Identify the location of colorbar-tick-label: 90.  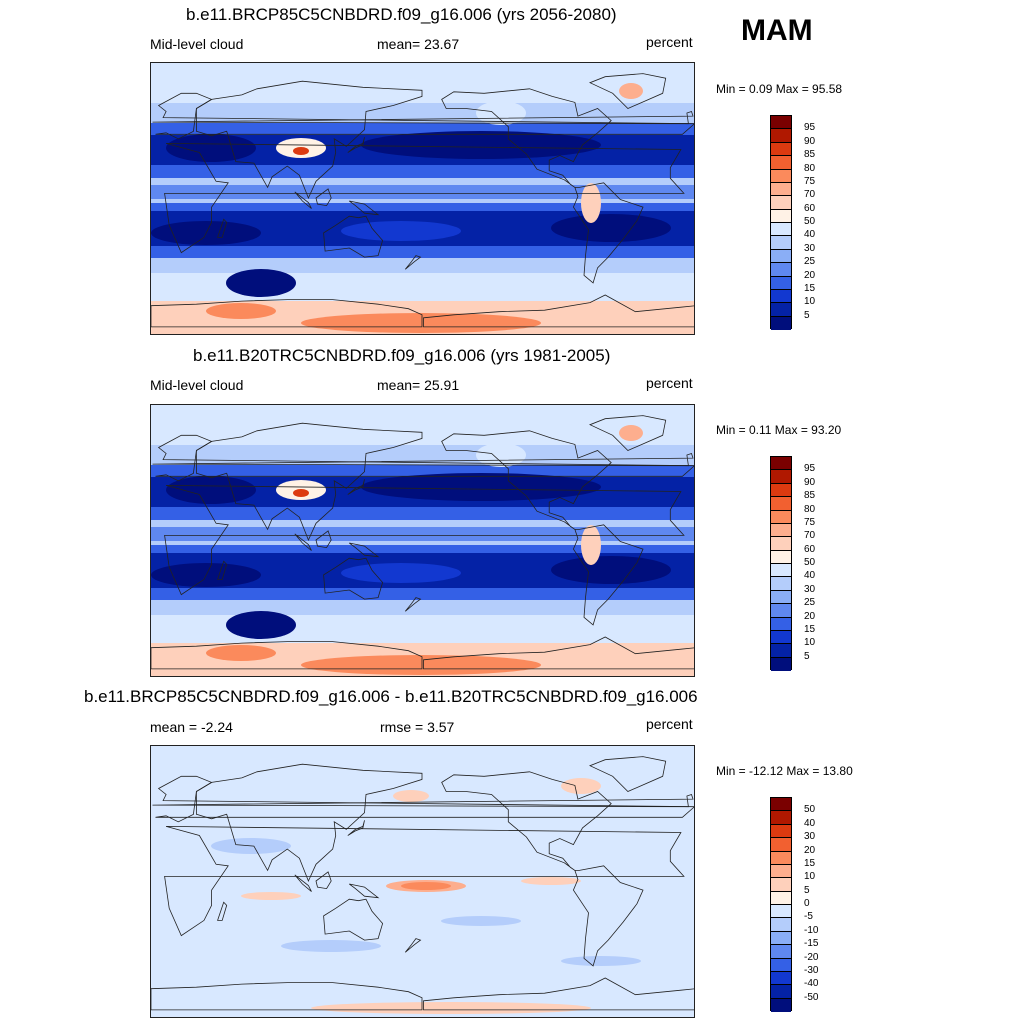
(810, 482).